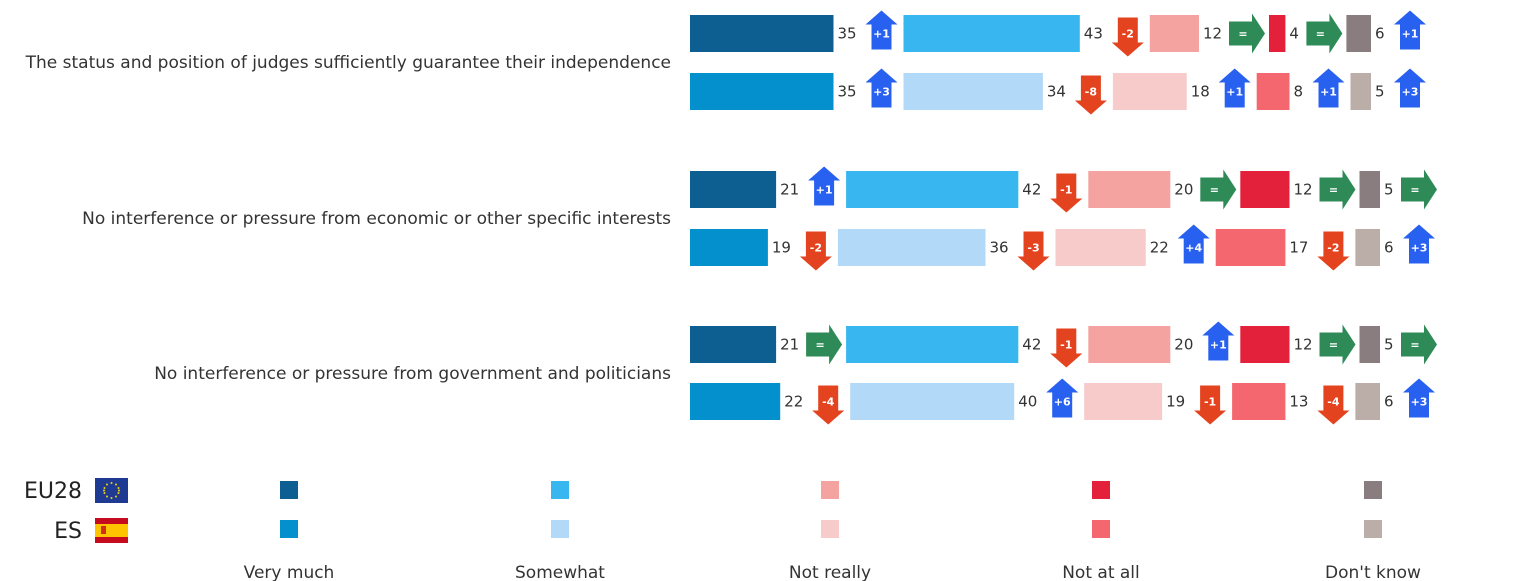  What do you see at coordinates (729, 247) in the screenshot?
I see `bar-es-row2-very-much` at bounding box center [729, 247].